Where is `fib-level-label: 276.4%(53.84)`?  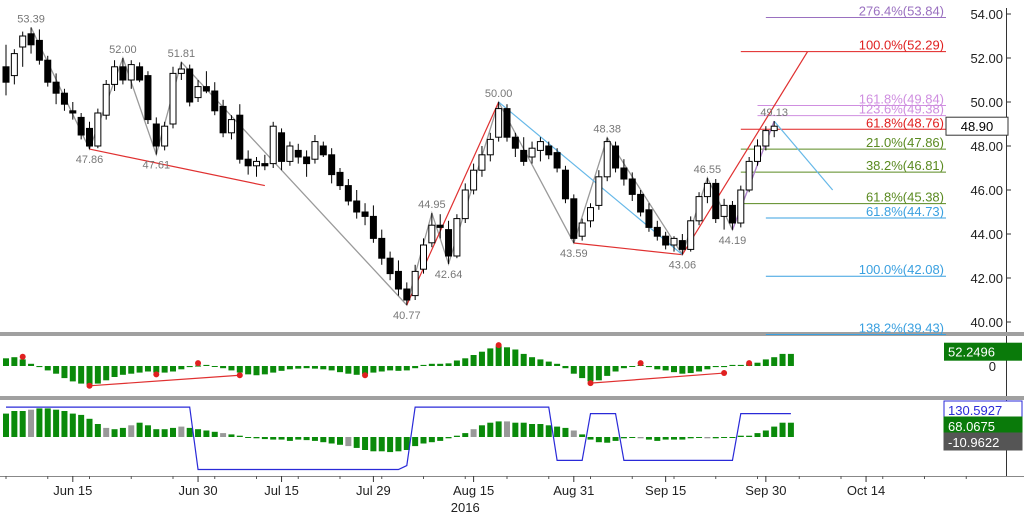
fib-level-label: 276.4%(53.84) is located at coordinates (901, 11).